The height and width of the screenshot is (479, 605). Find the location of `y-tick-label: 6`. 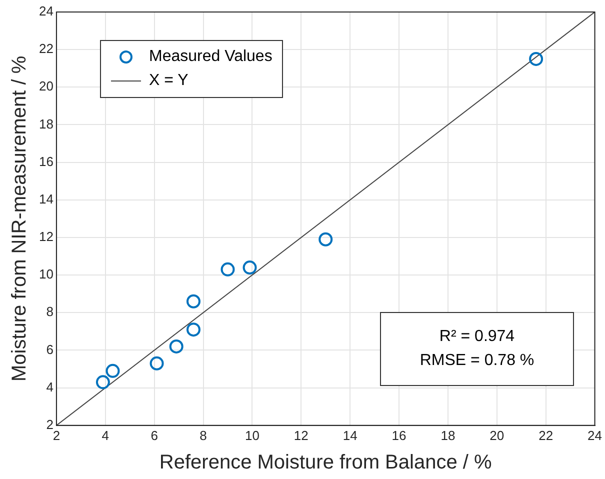

y-tick-label: 6 is located at coordinates (50, 349).